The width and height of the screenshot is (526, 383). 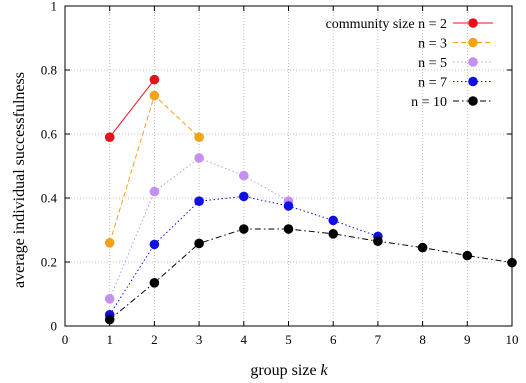 I want to click on x-axis-label-variable: k, so click(x=325, y=370).